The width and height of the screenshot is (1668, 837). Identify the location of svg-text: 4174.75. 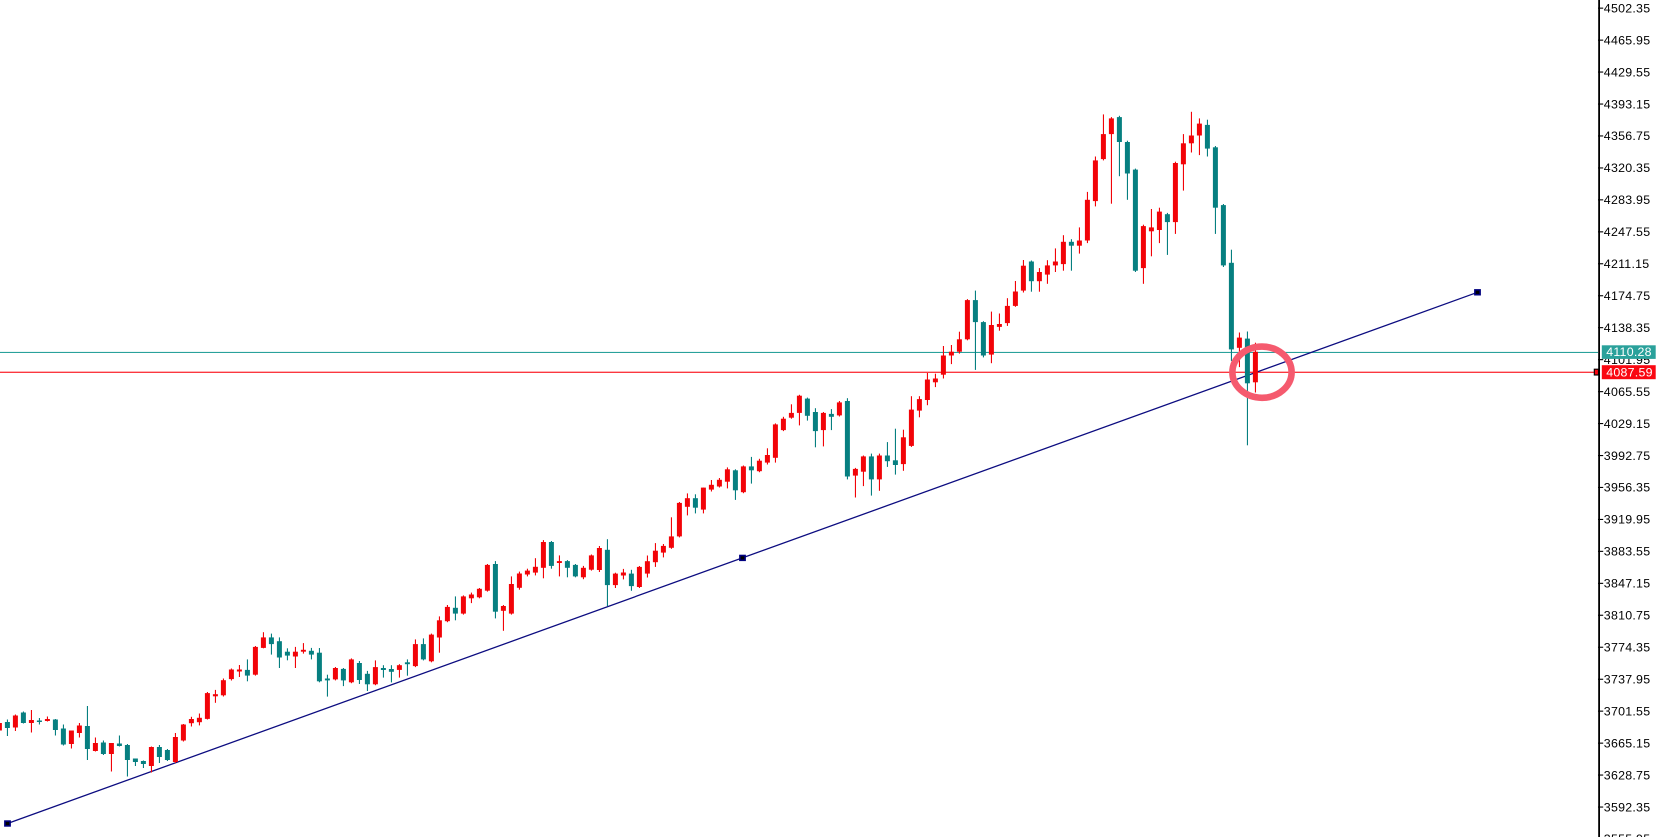
(1627, 296).